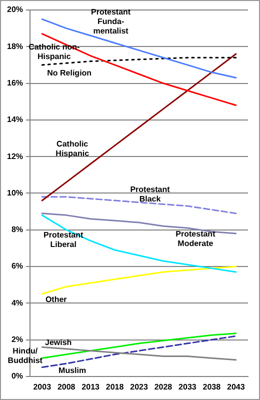  Describe the element at coordinates (91, 387) in the screenshot. I see `x-tick-label: 2013` at that location.